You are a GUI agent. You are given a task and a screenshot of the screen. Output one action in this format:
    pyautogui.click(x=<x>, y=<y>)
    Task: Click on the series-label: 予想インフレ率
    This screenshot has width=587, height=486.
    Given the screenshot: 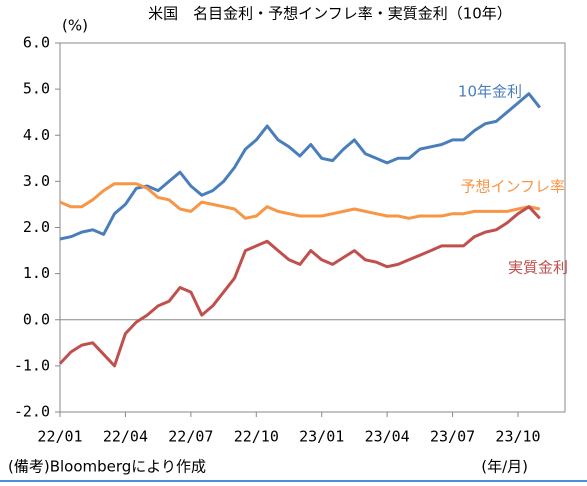 What is the action you would take?
    pyautogui.click(x=512, y=187)
    